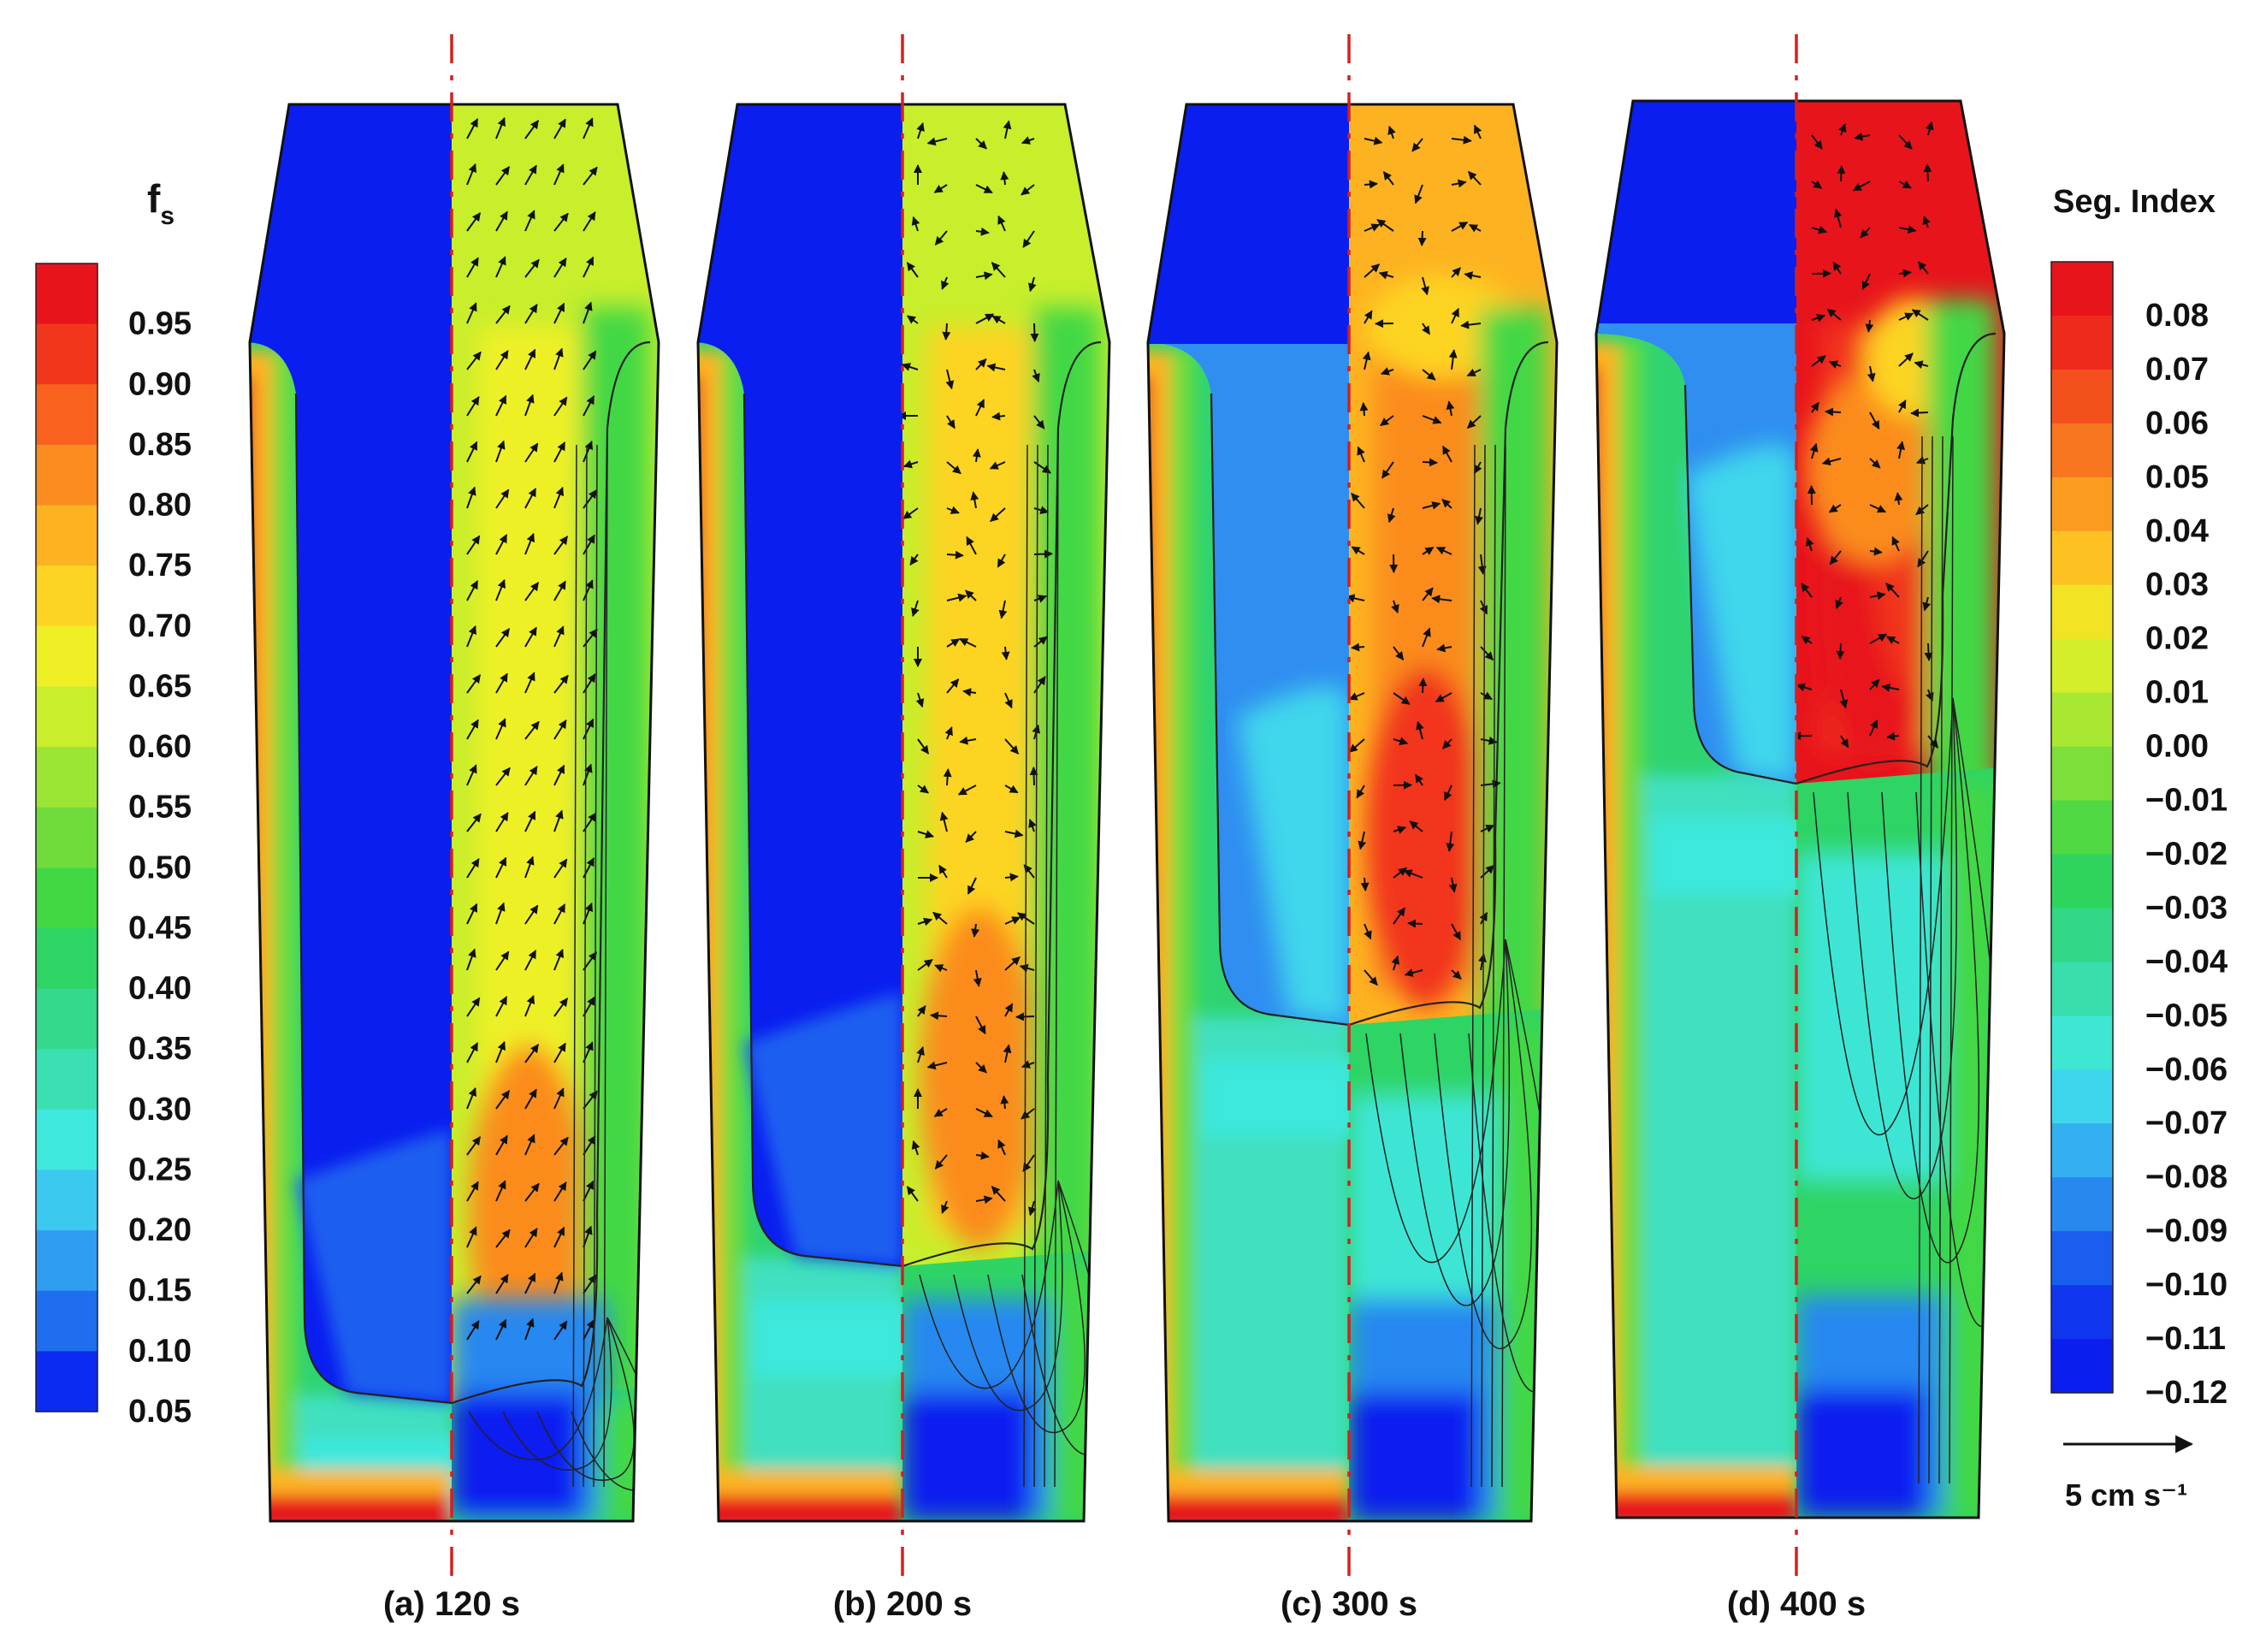  I want to click on panel-caption: (a) 120 s, so click(451, 1604).